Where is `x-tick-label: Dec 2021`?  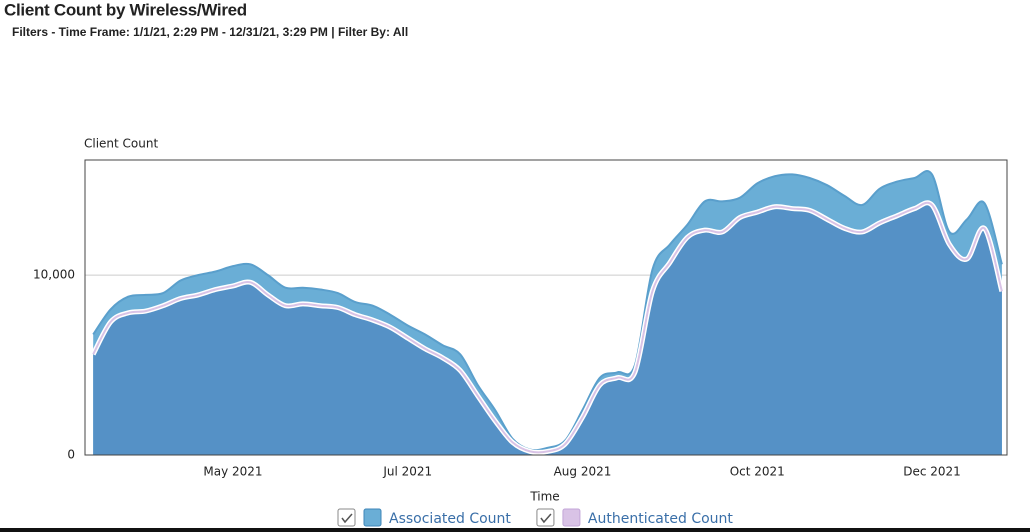
x-tick-label: Dec 2021 is located at coordinates (932, 472).